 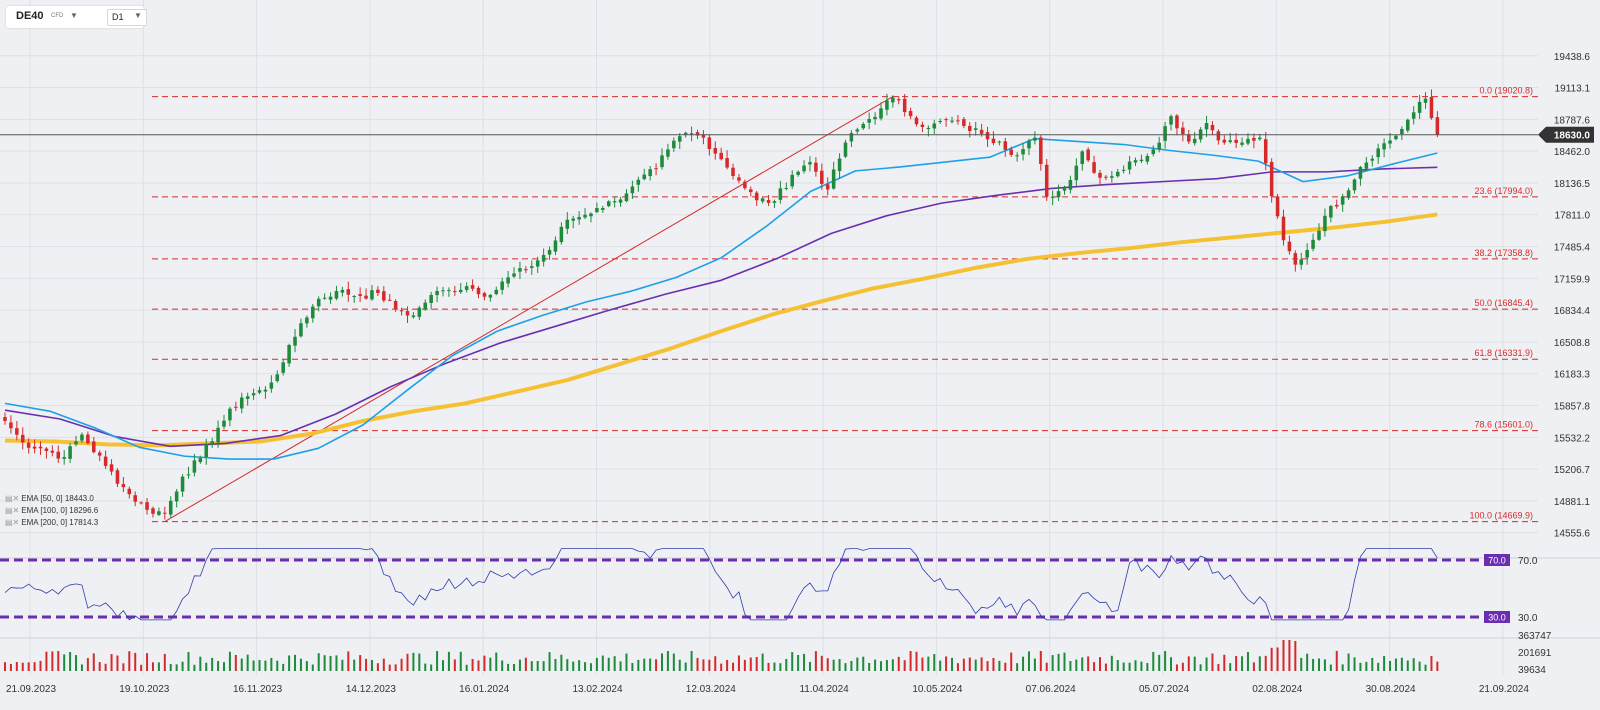 What do you see at coordinates (1566, 134) in the screenshot?
I see `last-price-marker: 18630.0` at bounding box center [1566, 134].